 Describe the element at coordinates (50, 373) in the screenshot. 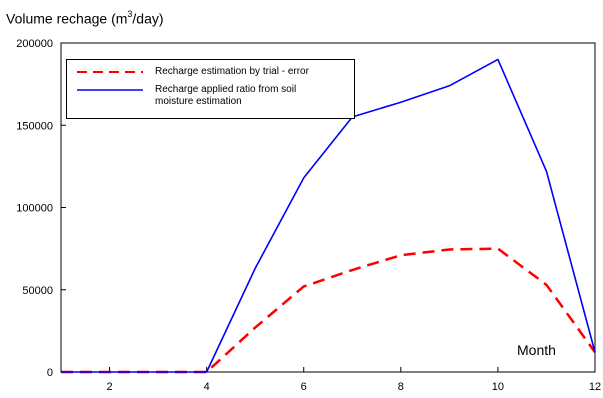

I see `y-tick-label: 0` at that location.